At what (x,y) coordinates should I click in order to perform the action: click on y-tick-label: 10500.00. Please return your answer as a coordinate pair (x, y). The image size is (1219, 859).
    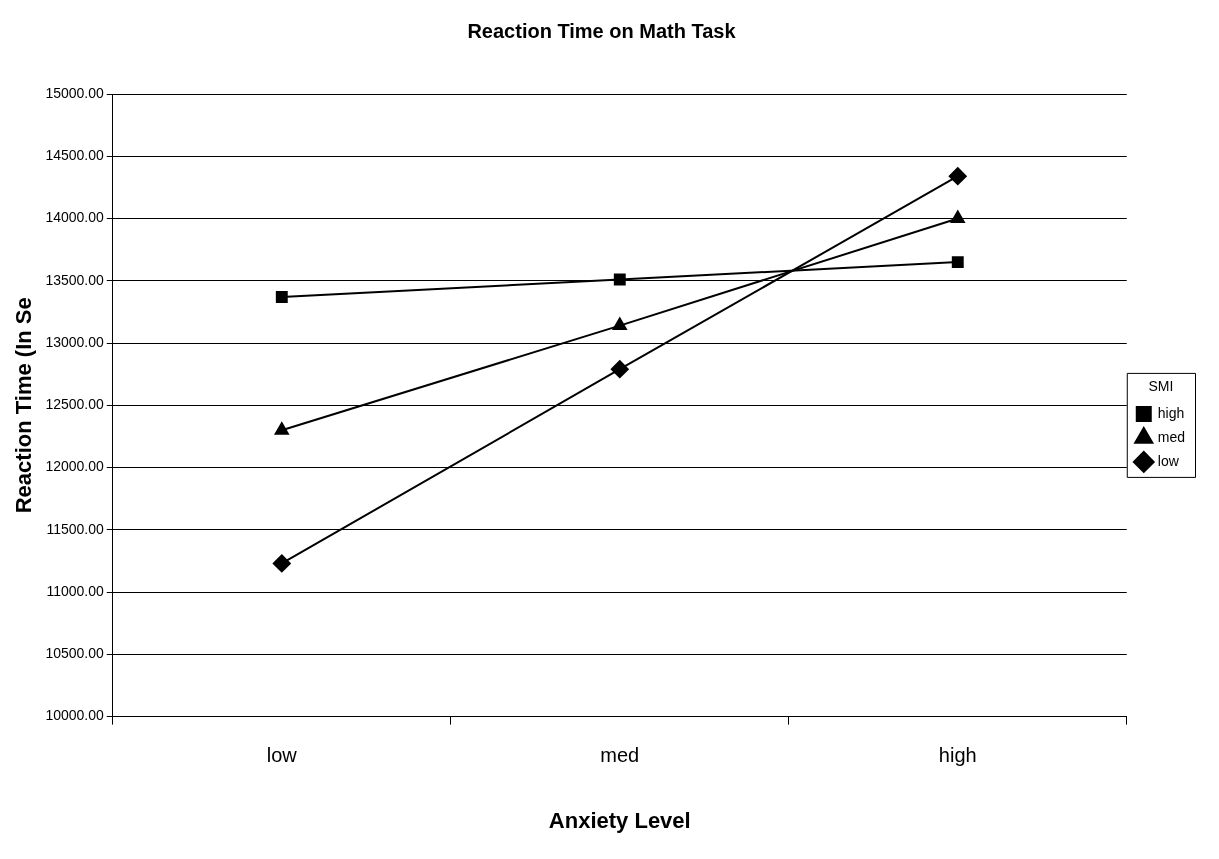
    Looking at the image, I should click on (74, 653).